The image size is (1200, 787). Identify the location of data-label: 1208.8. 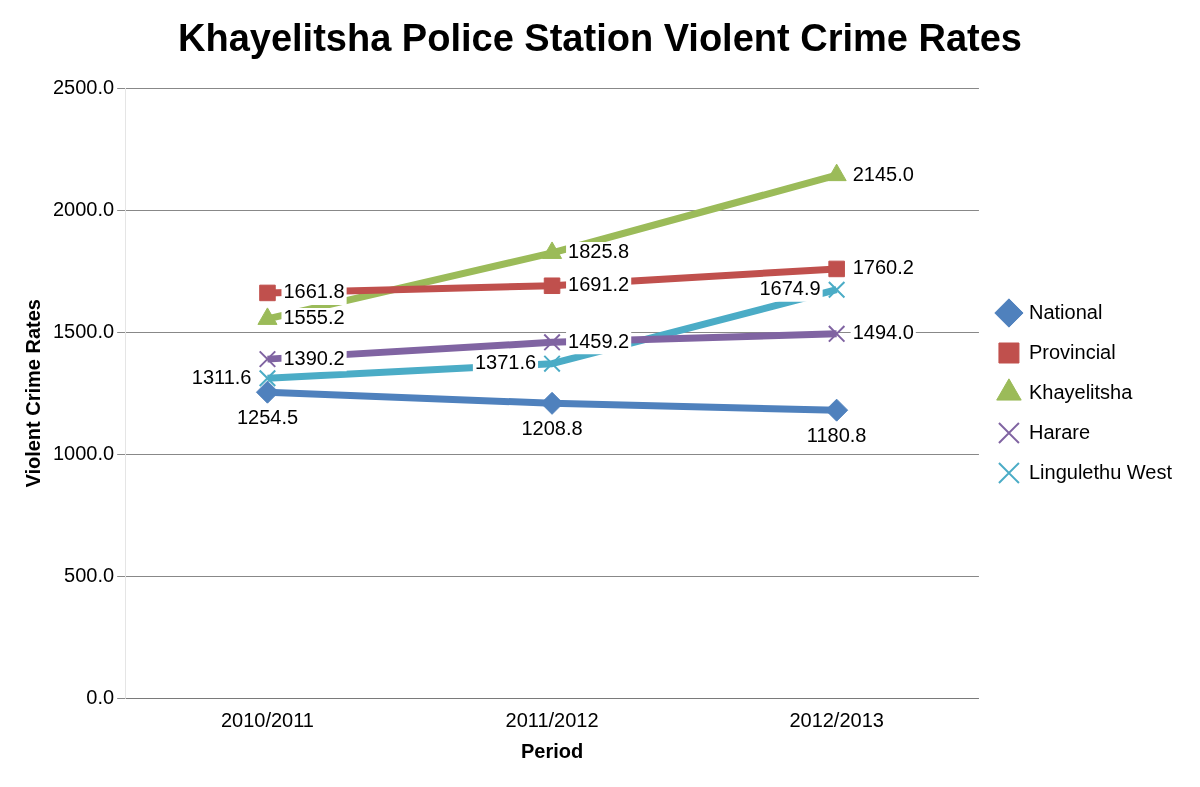
(552, 427).